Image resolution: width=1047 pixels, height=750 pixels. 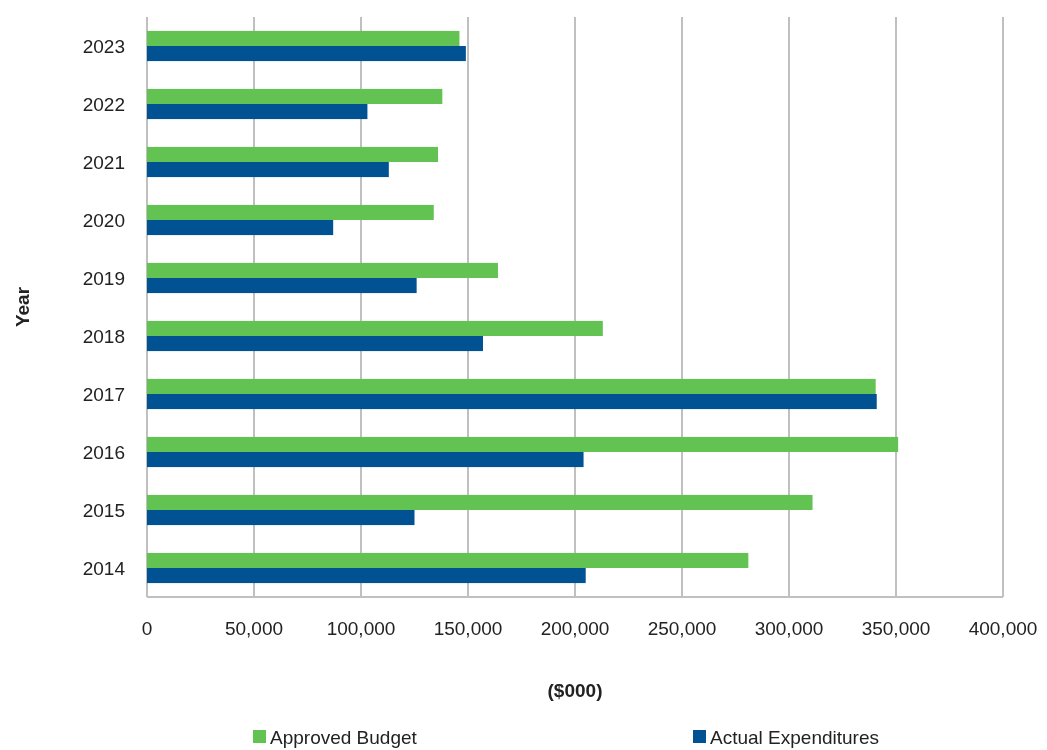 What do you see at coordinates (1003, 628) in the screenshot?
I see `x-tick-label: 400,000` at bounding box center [1003, 628].